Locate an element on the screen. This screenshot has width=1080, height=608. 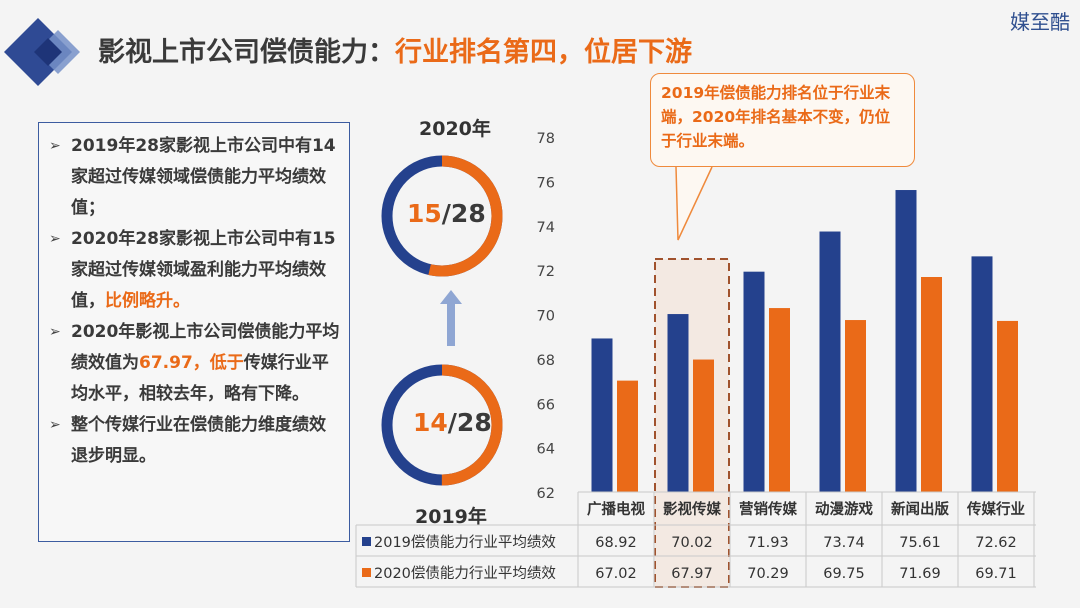
callout-pointer is located at coordinates (694, 203).